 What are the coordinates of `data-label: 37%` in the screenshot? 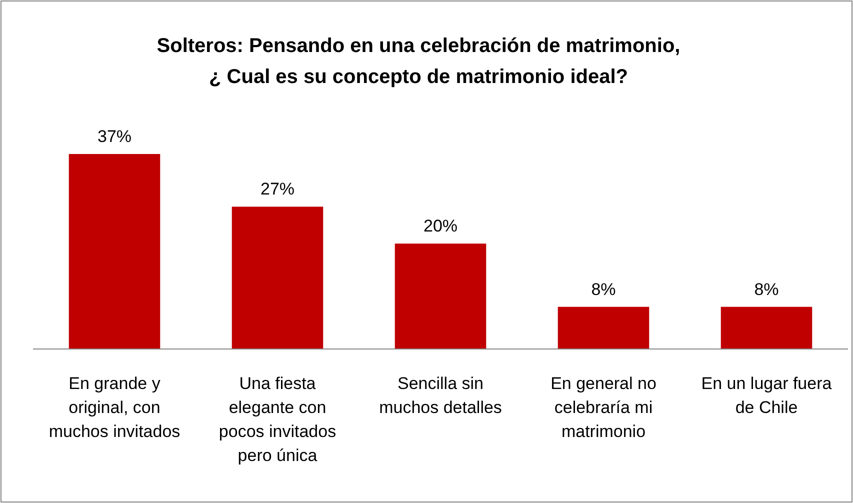 It's located at (114, 136).